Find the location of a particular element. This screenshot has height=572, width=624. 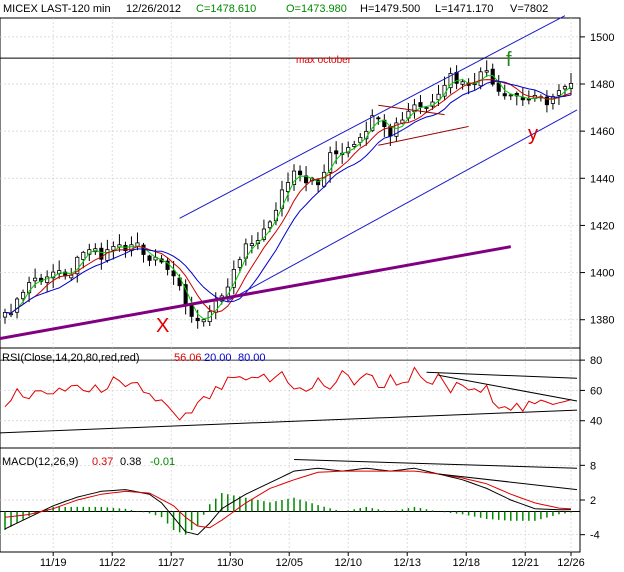

x-mark: X is located at coordinates (162, 326).